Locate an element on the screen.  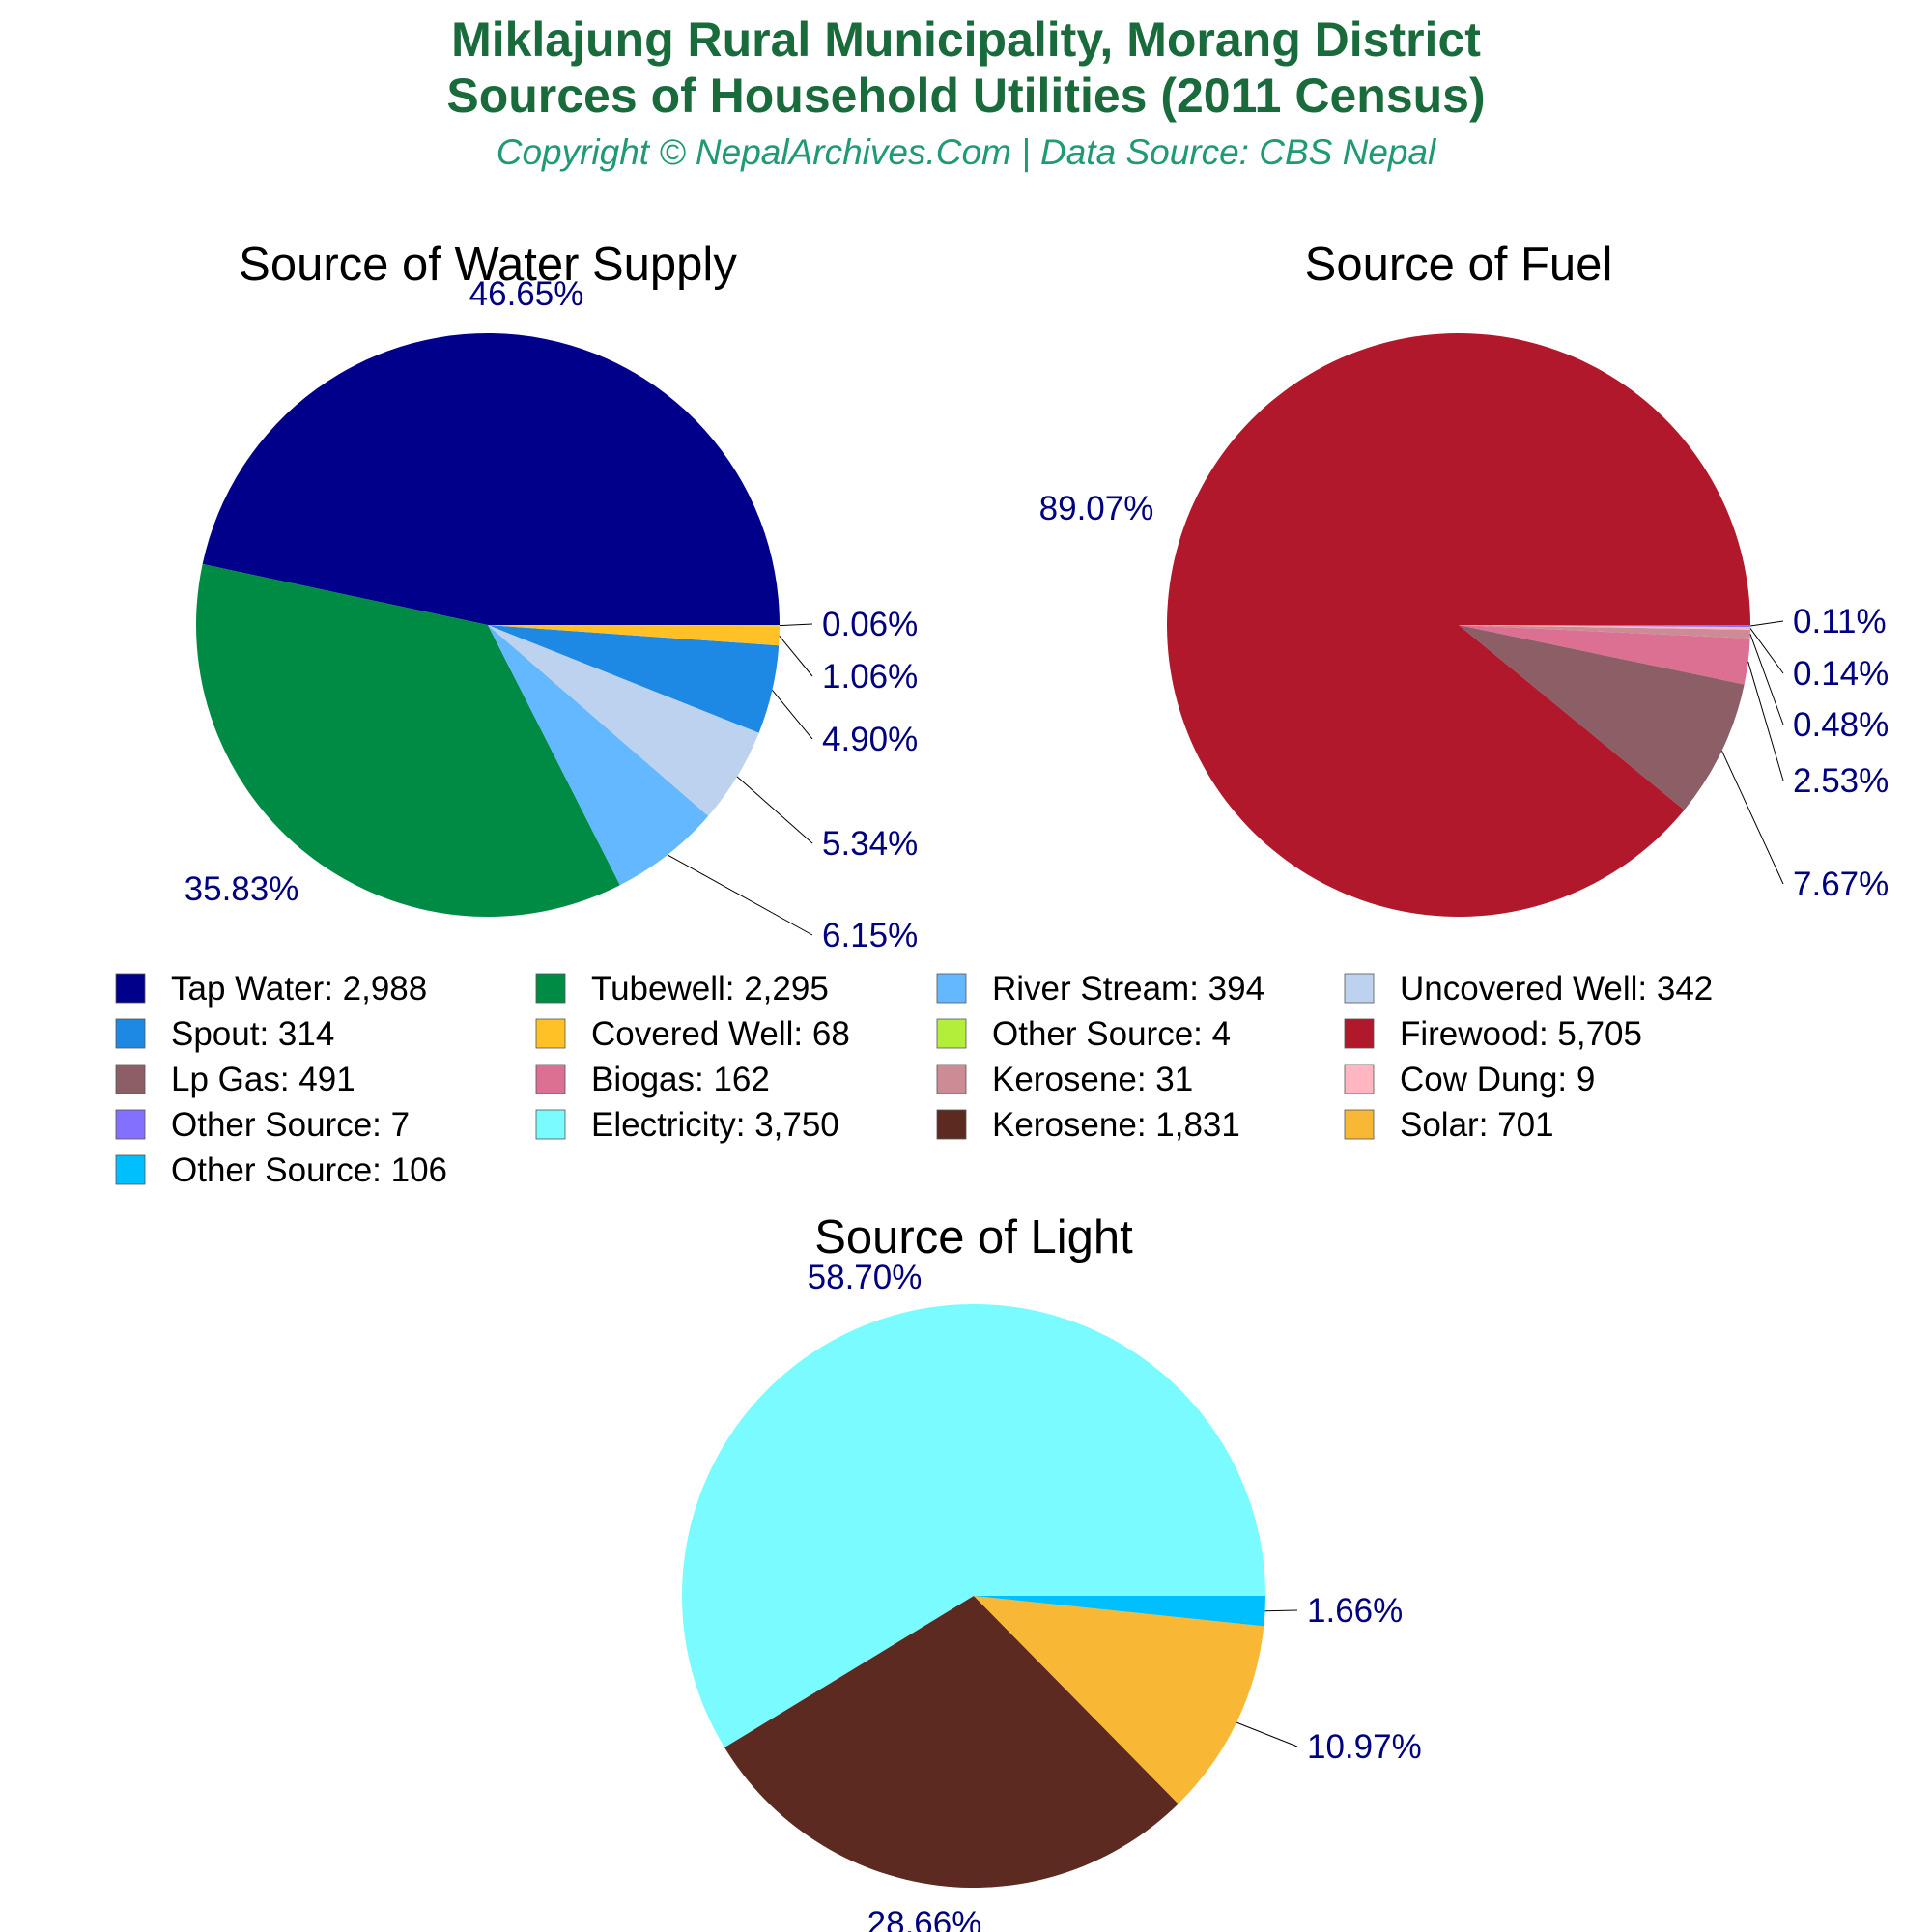
legend-label-10: Kerosene: 31 is located at coordinates (1092, 1079).